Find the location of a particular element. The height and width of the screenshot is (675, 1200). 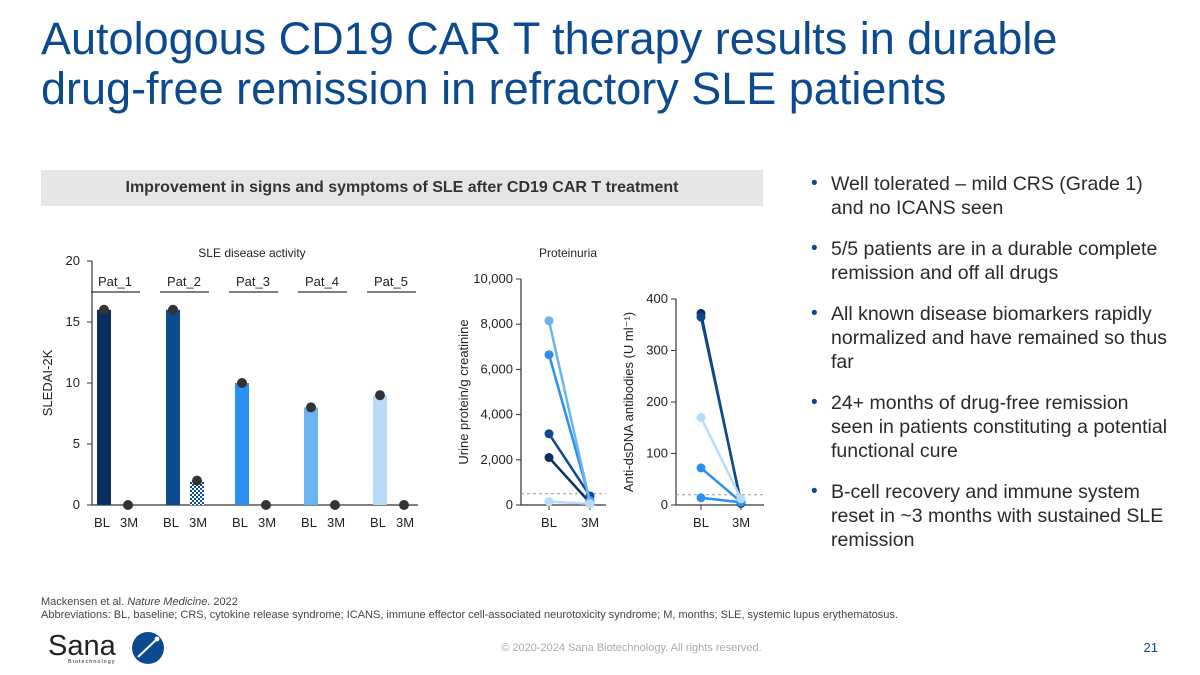

chart2-y-tick-label: 0 is located at coordinates (509, 504).